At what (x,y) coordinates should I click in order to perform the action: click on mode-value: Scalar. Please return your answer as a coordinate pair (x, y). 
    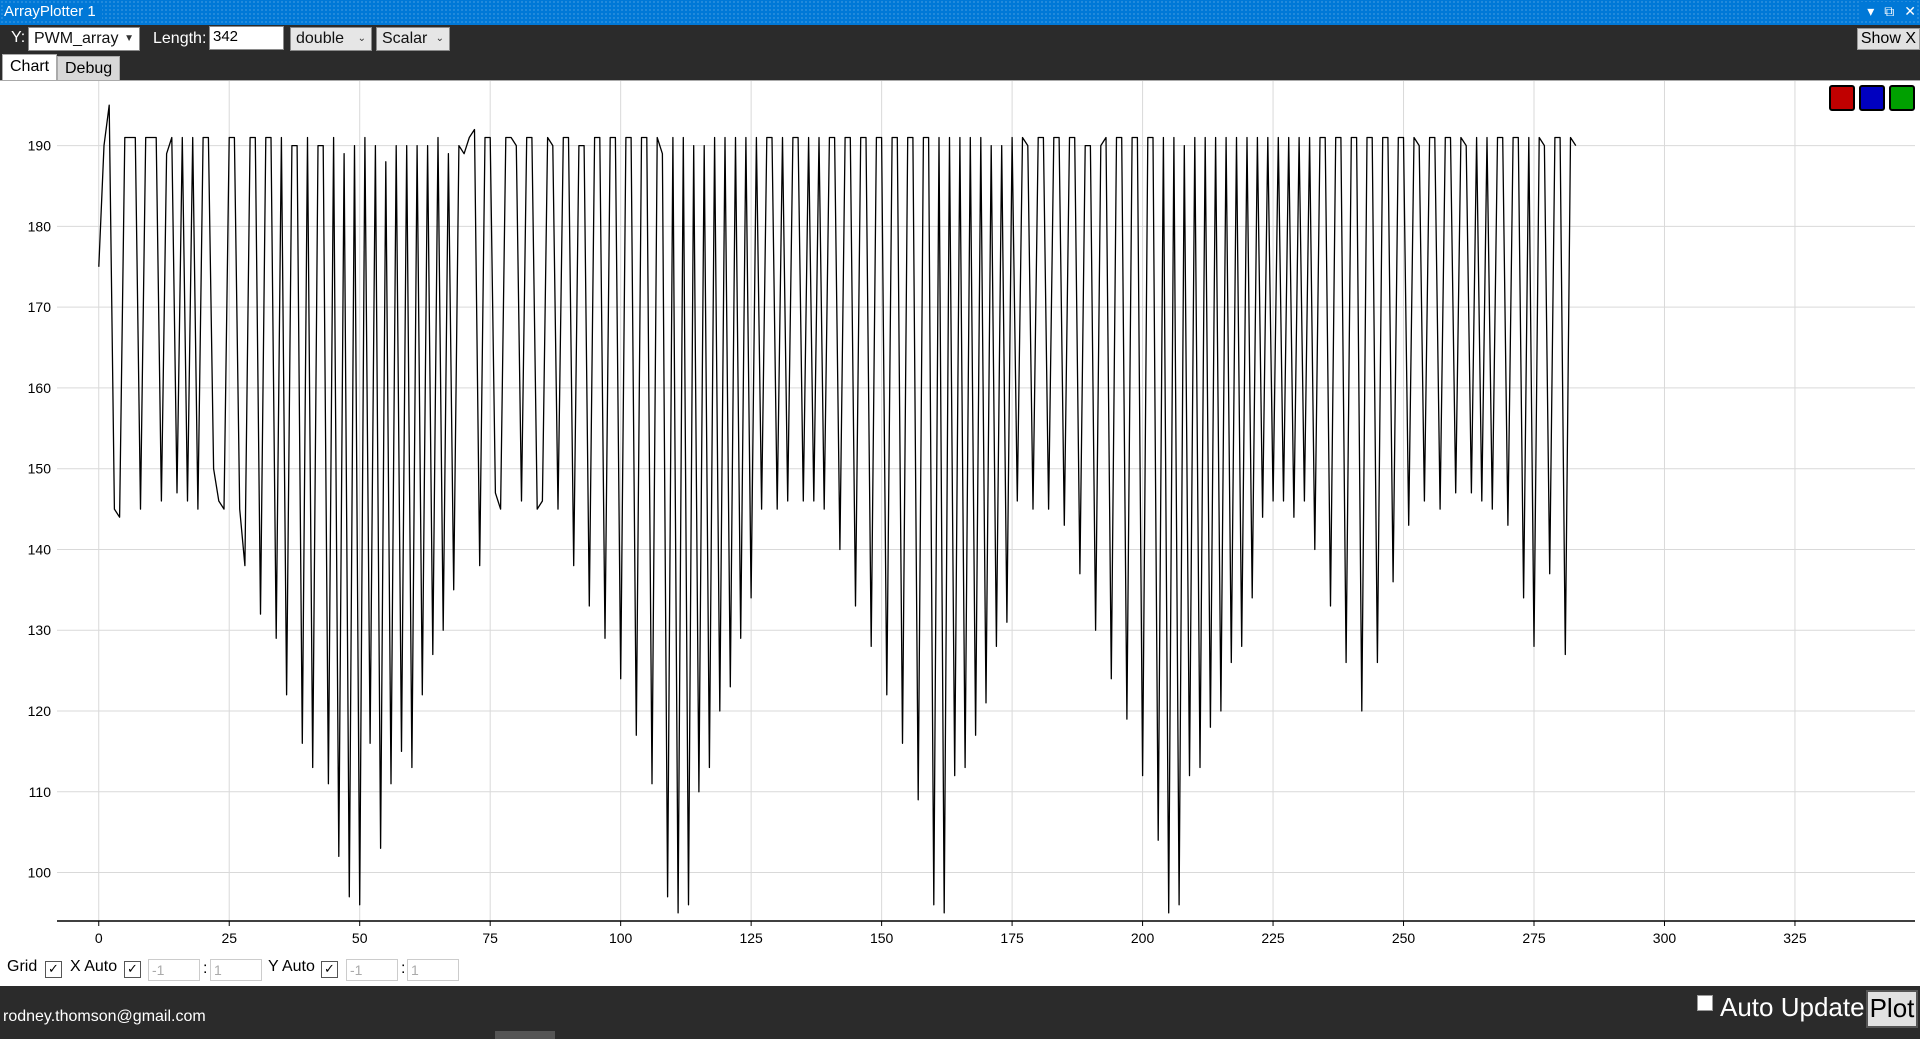
    Looking at the image, I should click on (405, 38).